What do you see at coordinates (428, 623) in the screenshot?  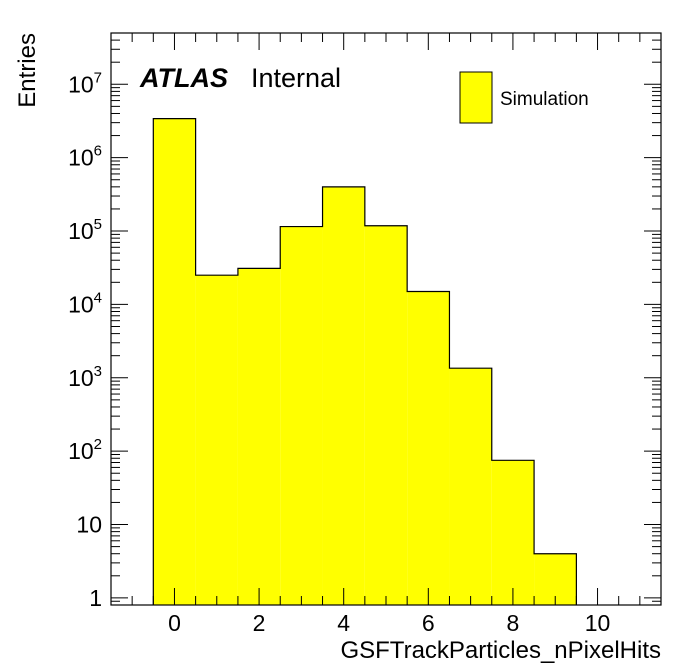 I see `x-tick-label-3: 6` at bounding box center [428, 623].